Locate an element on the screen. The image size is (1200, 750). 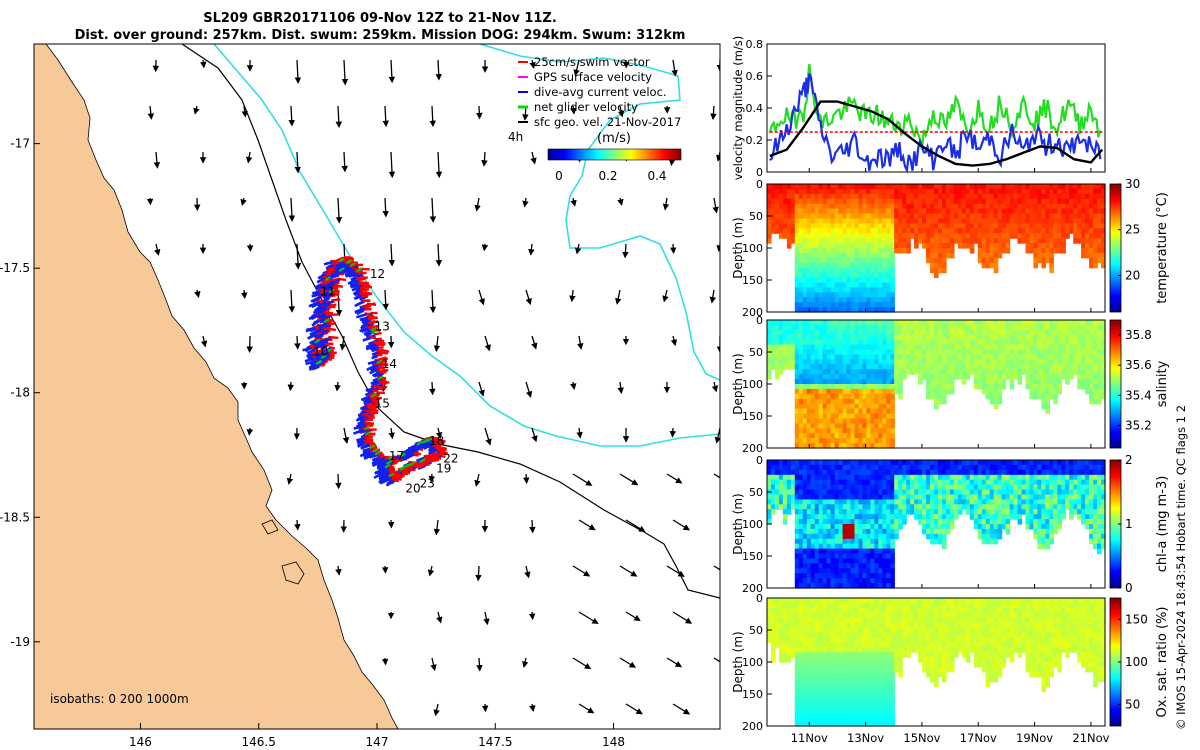
dive-avg-vector is located at coordinates (355, 286).